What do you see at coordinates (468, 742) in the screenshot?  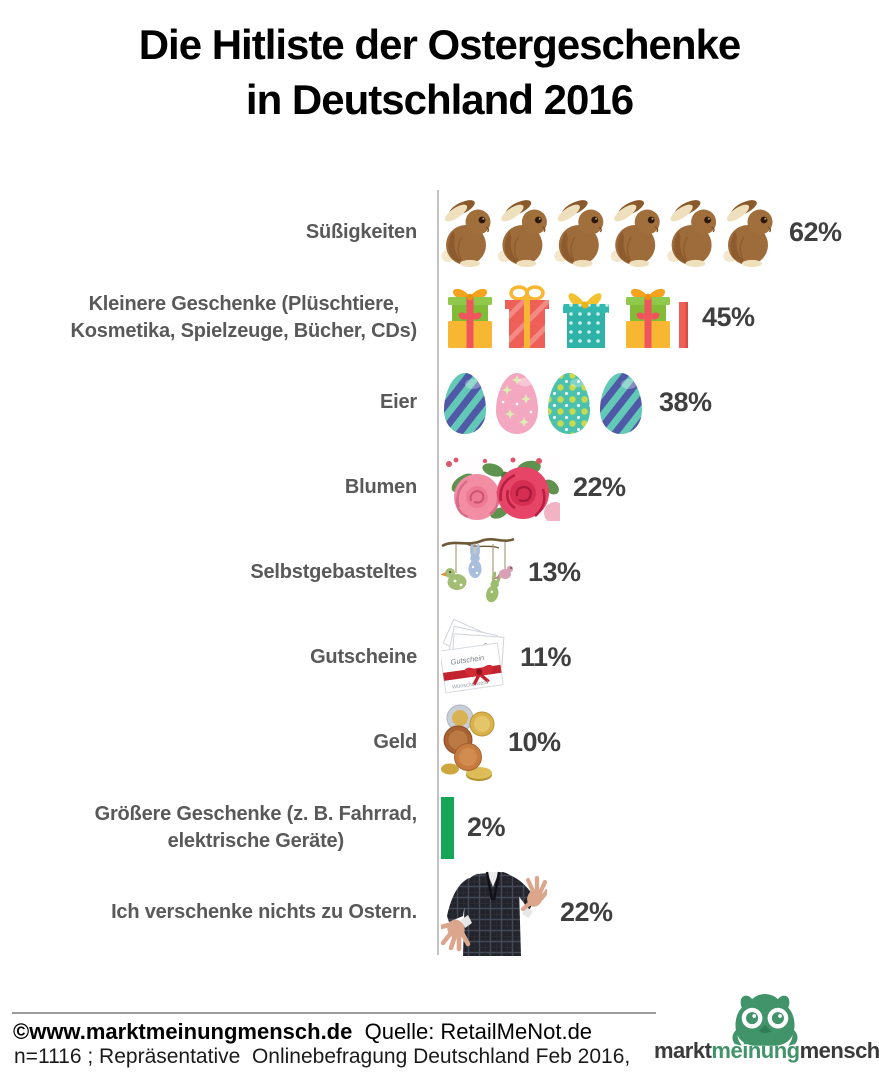 I see `euro-coins-image` at bounding box center [468, 742].